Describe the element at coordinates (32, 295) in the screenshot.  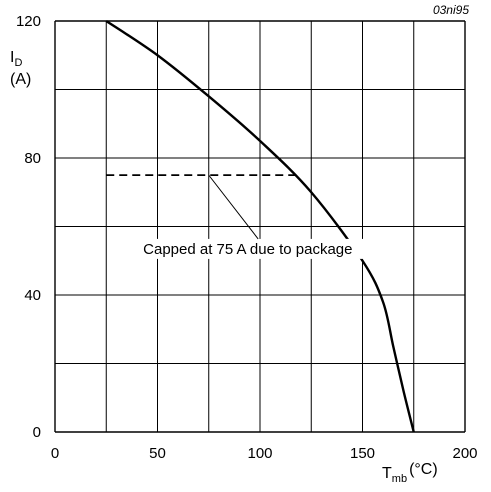
I see `y-tick-label: 40` at that location.